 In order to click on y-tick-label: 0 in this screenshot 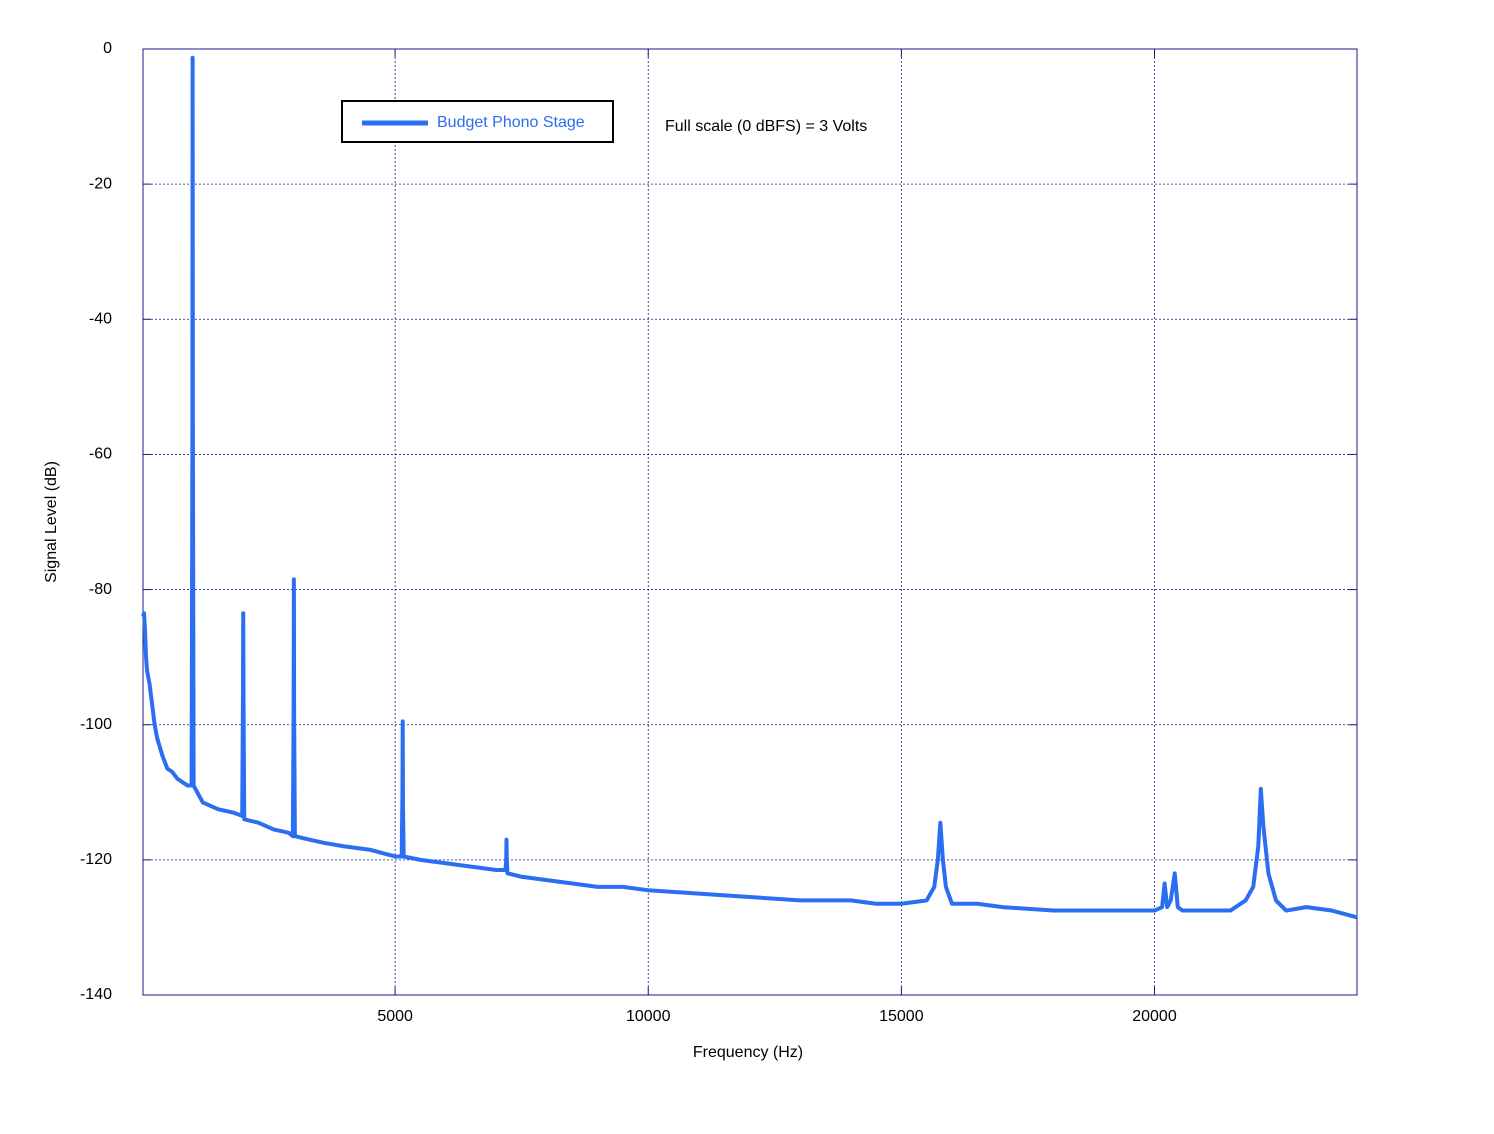, I will do `click(107, 48)`.